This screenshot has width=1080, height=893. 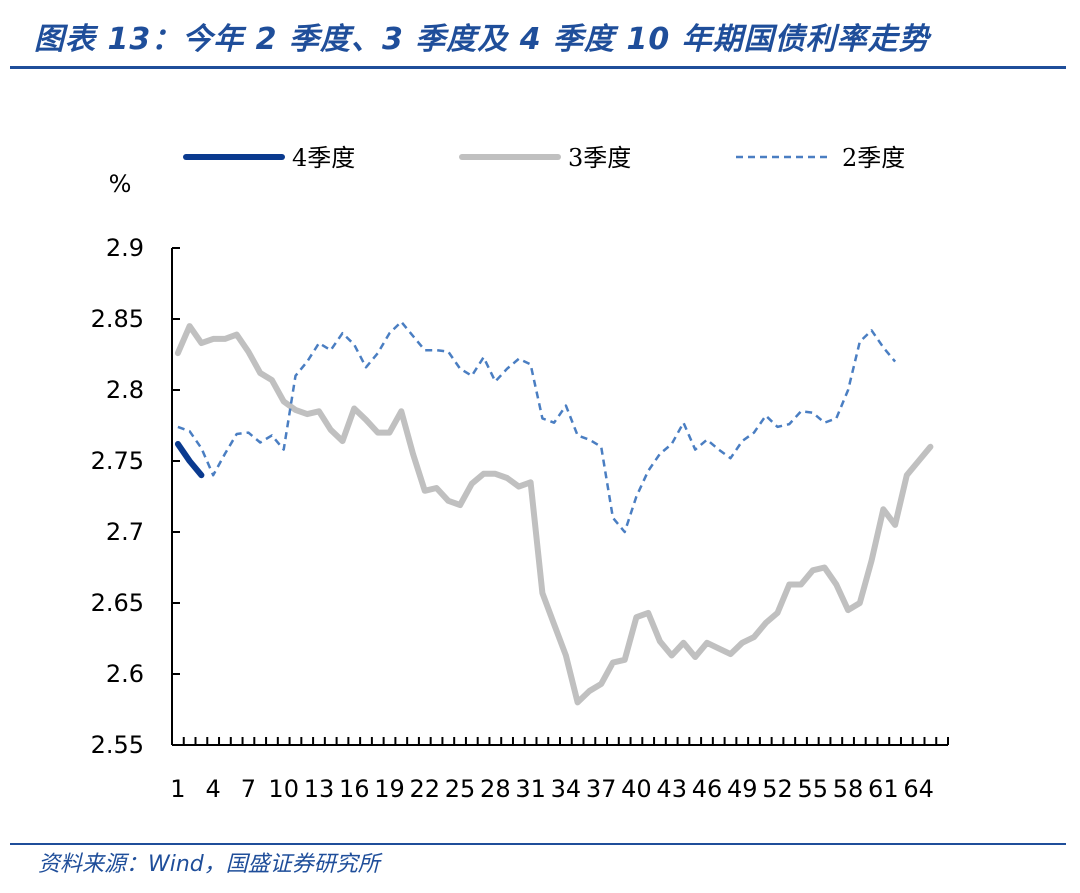 I want to click on x-tick-label: 55, so click(x=813, y=789).